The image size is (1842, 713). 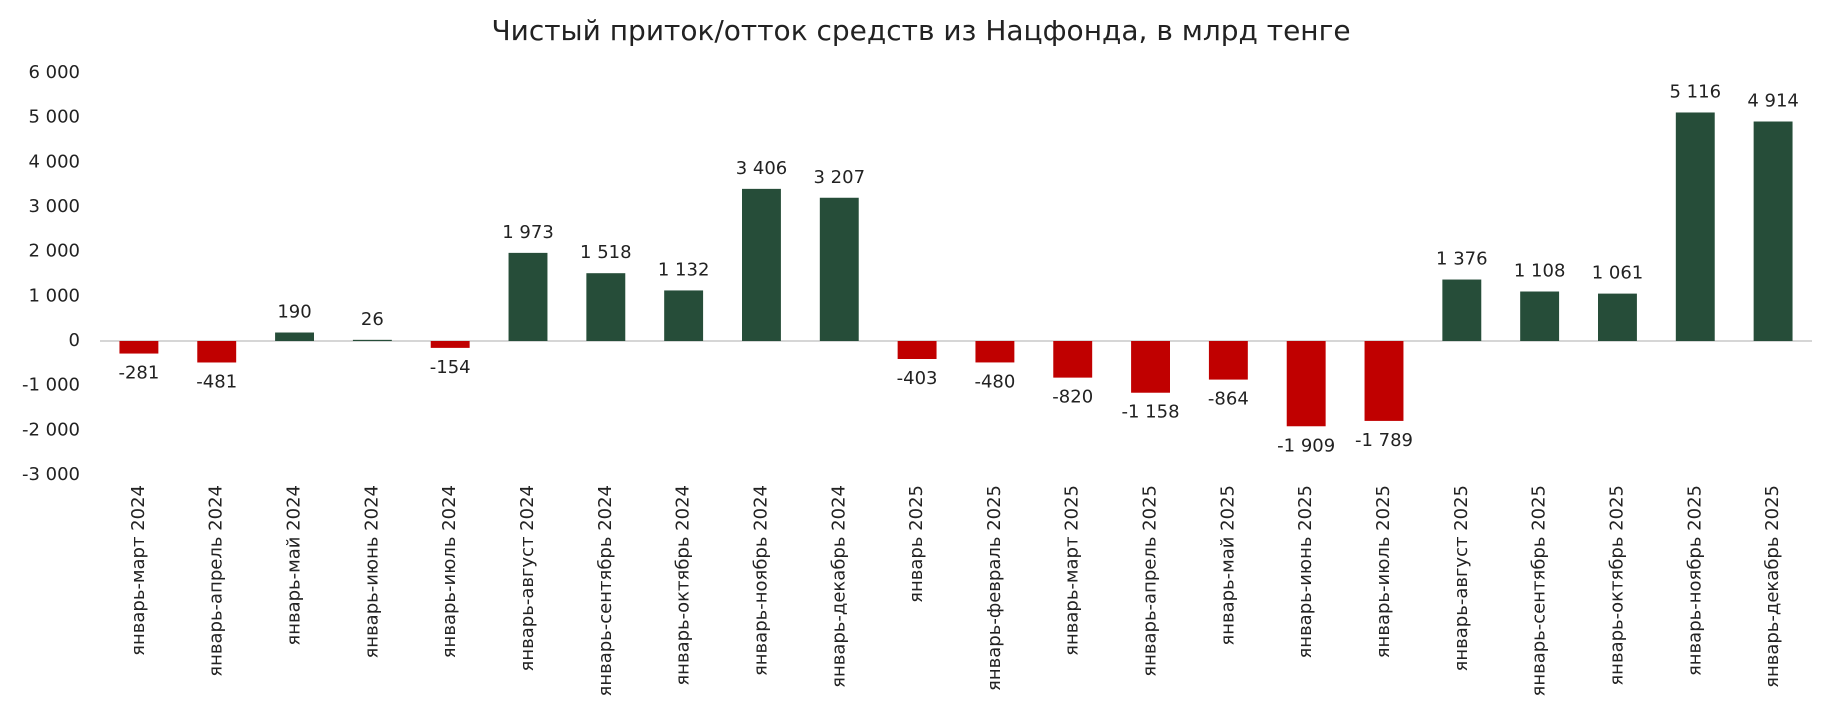 What do you see at coordinates (1227, 565) in the screenshot?
I see `x-tick-label: январь-май 2025` at bounding box center [1227, 565].